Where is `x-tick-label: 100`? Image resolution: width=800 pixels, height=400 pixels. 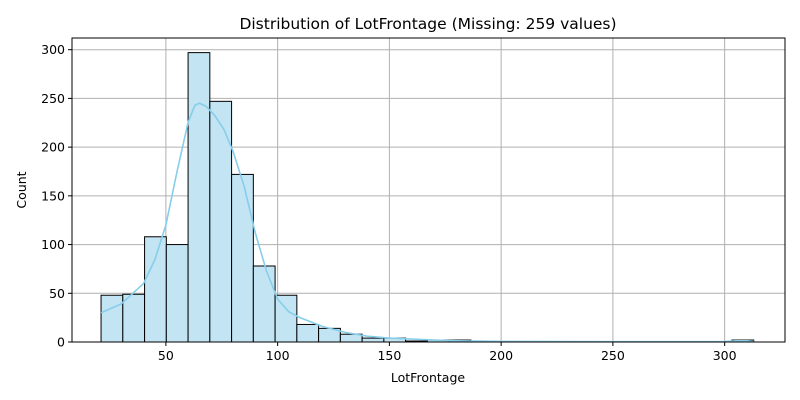
x-tick-label: 100 is located at coordinates (278, 355).